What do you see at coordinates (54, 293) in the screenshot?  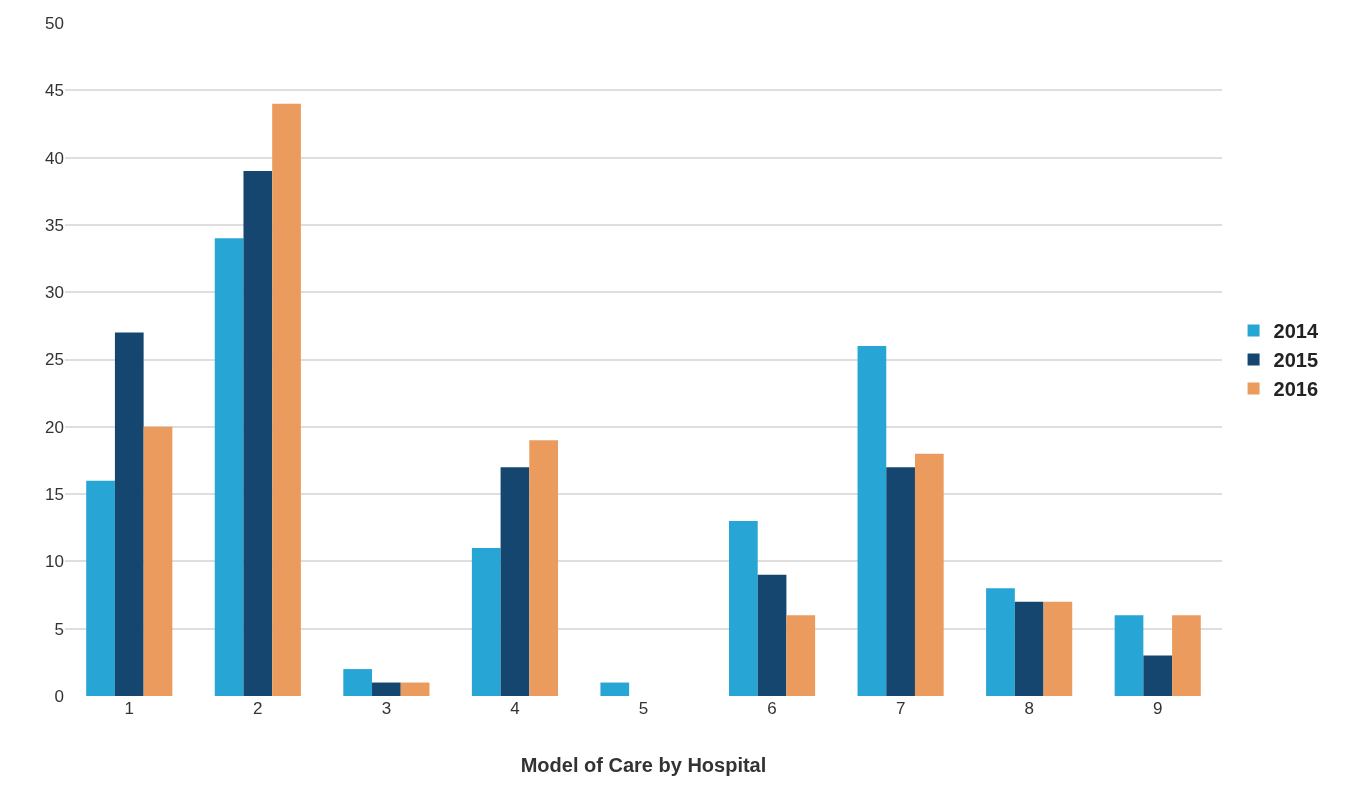 I see `y-tick-label: 30` at bounding box center [54, 293].